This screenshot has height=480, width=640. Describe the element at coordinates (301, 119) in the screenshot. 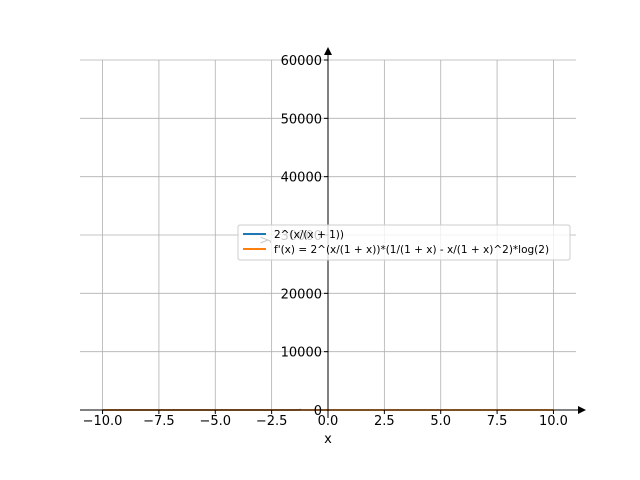

I see `y-tick-label: 50000` at that location.